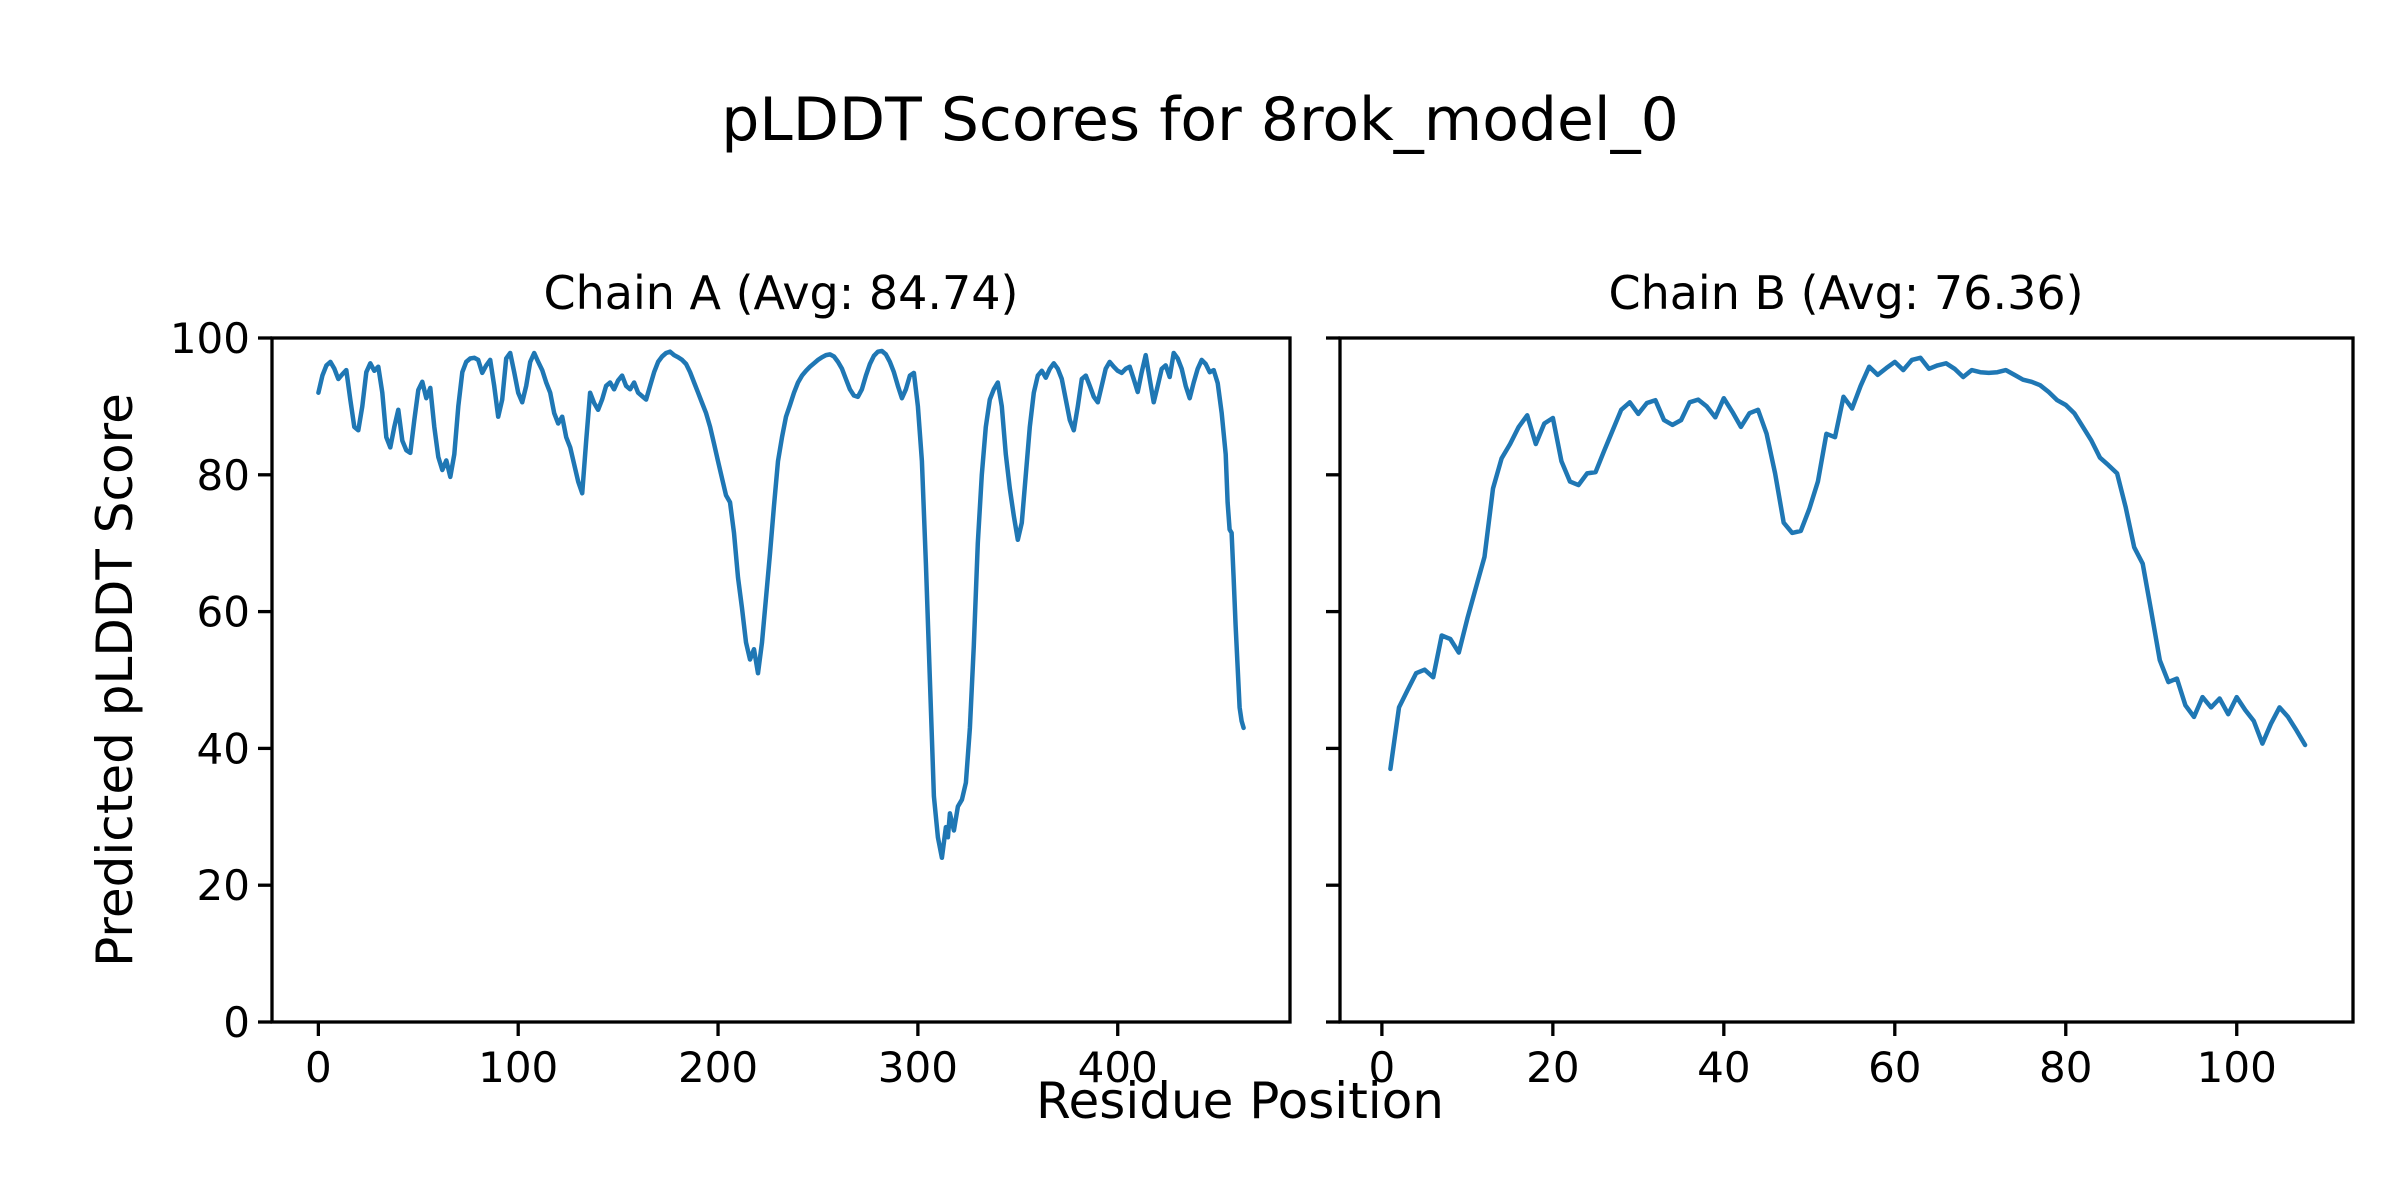 The height and width of the screenshot is (1200, 2400). What do you see at coordinates (236, 1022) in the screenshot?
I see `y-tick-label: 0` at bounding box center [236, 1022].